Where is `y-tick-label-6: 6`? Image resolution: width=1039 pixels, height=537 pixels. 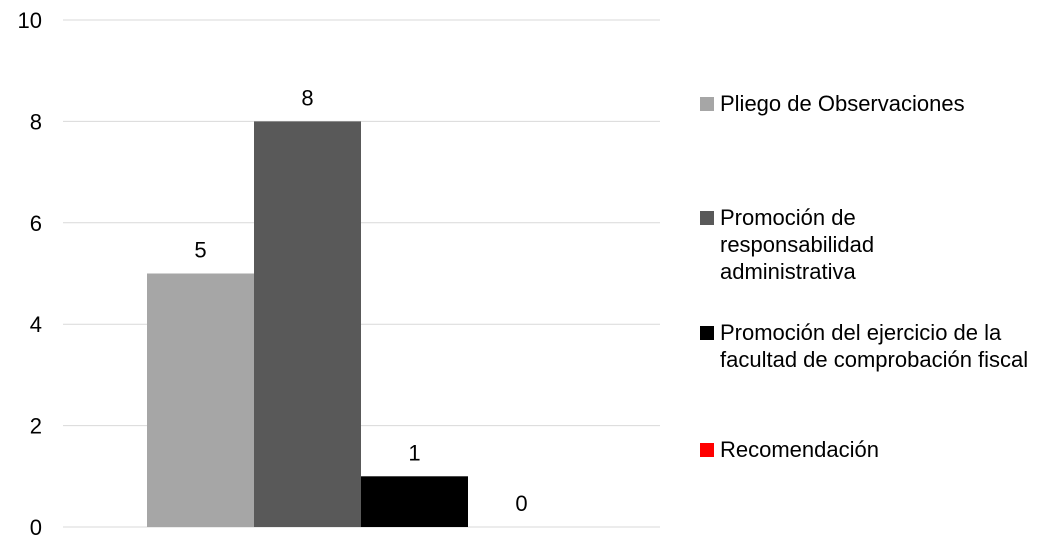
y-tick-label-6: 6 is located at coordinates (36, 223).